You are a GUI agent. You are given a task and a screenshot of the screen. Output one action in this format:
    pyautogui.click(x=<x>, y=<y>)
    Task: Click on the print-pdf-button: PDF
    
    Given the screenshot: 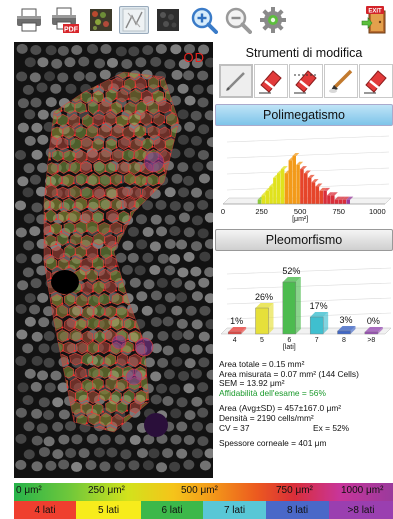 What is the action you would take?
    pyautogui.click(x=65, y=20)
    